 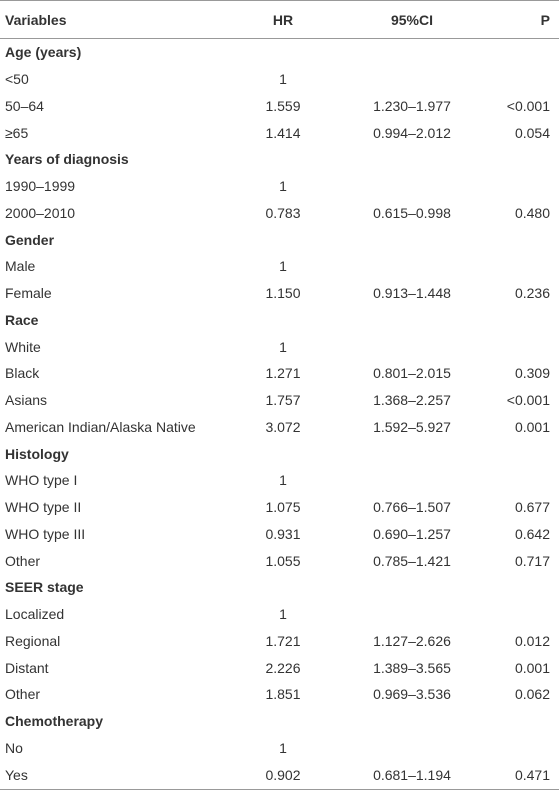 What do you see at coordinates (532, 667) in the screenshot?
I see `cell: 0.001` at bounding box center [532, 667].